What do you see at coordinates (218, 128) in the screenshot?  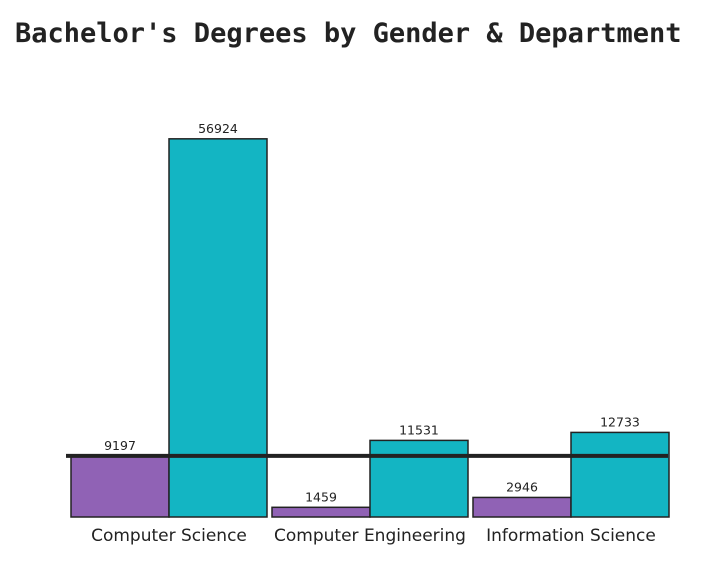 I see `data-label-1-series-2: 56924` at bounding box center [218, 128].